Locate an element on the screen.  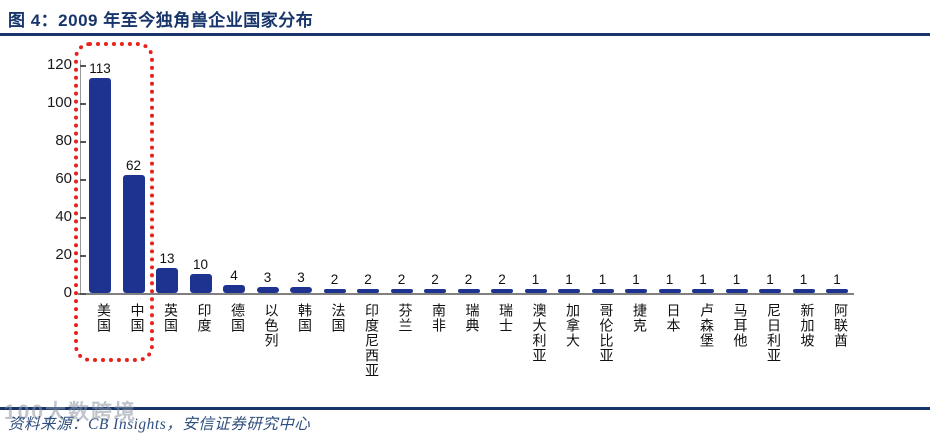
bar-value-label: 13 is located at coordinates (167, 259).